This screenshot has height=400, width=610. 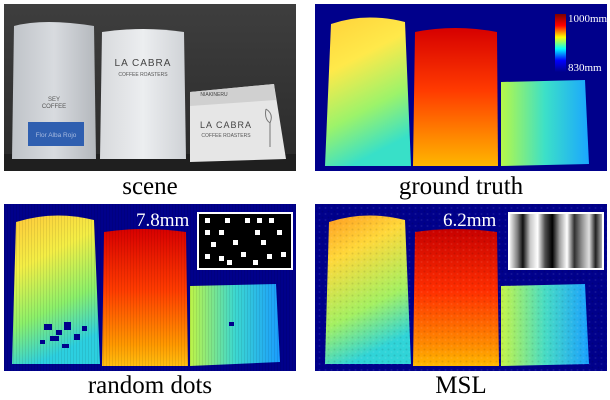 What do you see at coordinates (461, 186) in the screenshot?
I see `ground-truth-caption: ground truth` at bounding box center [461, 186].